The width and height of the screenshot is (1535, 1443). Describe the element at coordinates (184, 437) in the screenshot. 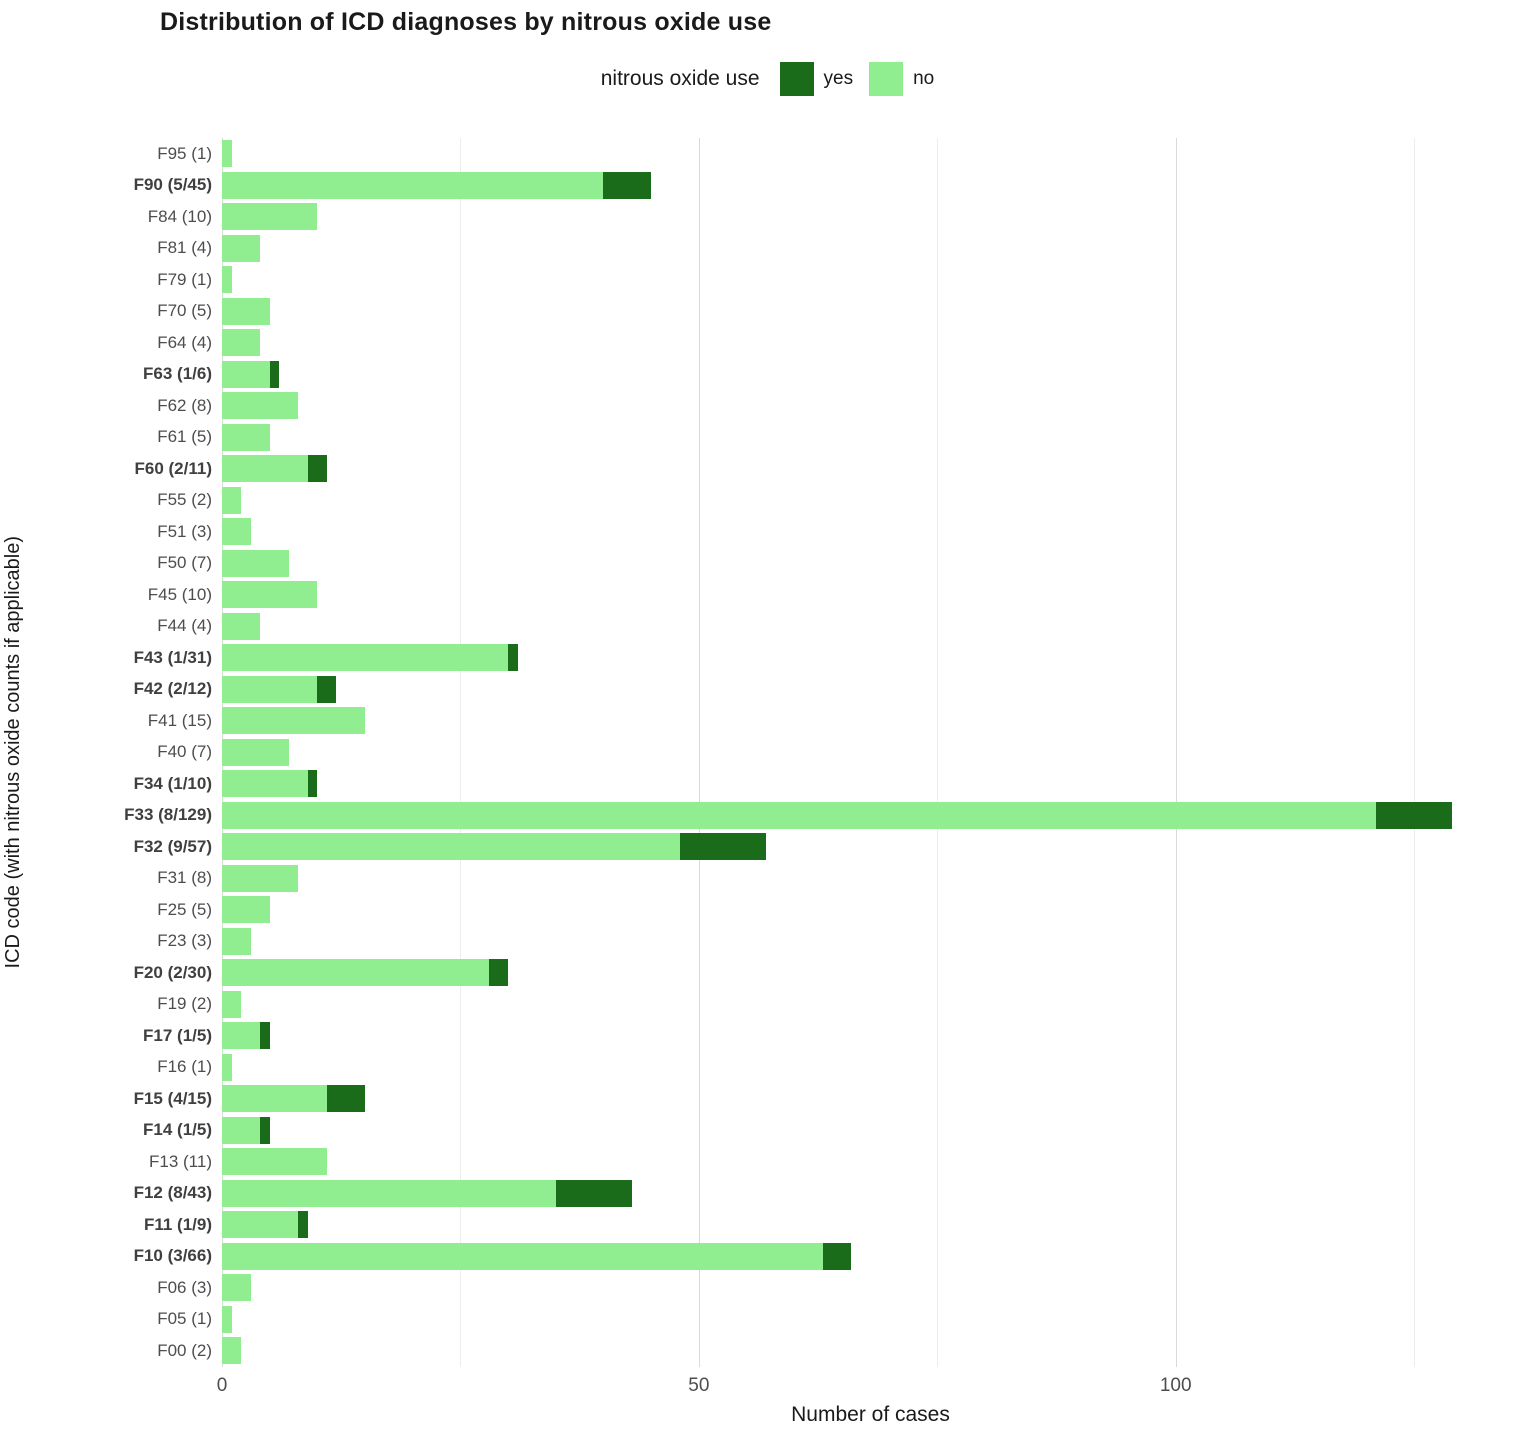

I see `row-label: F61 (5)` at that location.